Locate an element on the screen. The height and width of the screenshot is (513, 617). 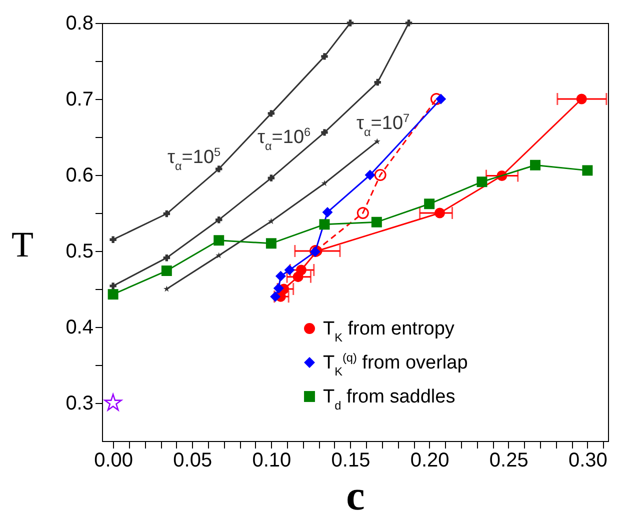
y-tick-label: 0.8 is located at coordinates (80, 23).